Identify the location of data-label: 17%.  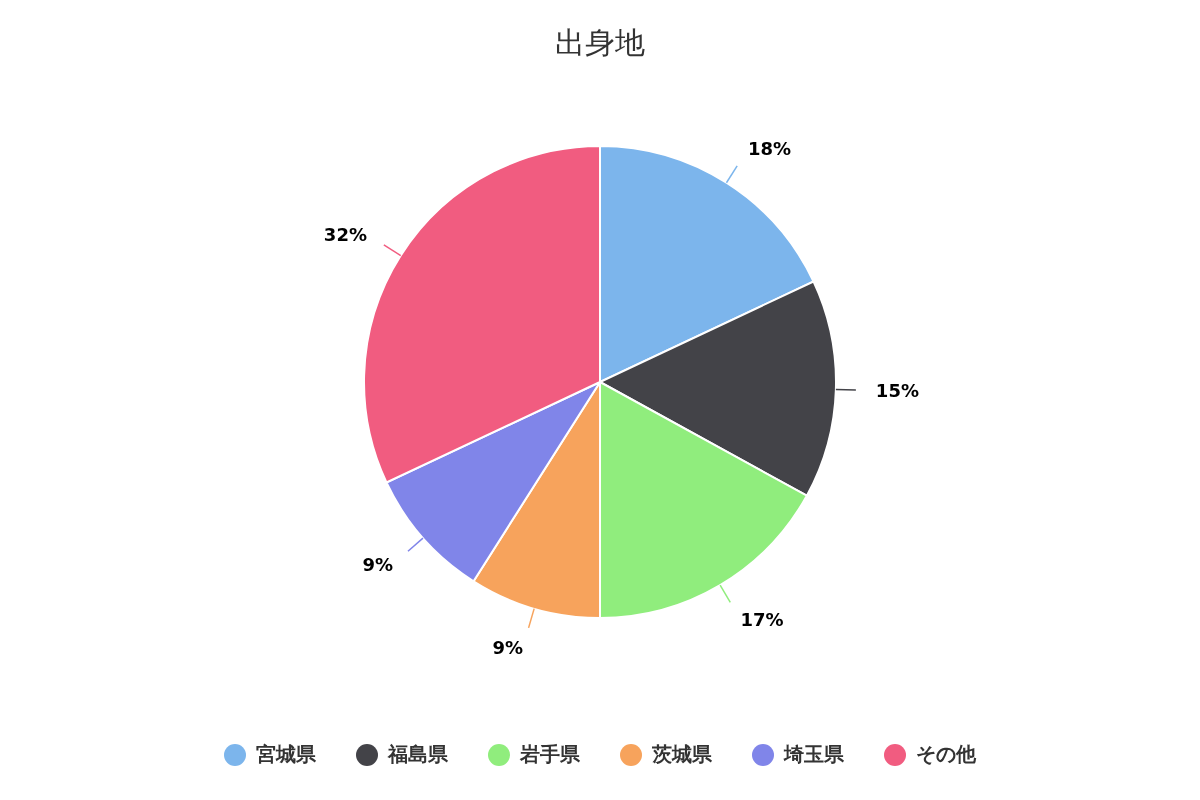
(762, 620).